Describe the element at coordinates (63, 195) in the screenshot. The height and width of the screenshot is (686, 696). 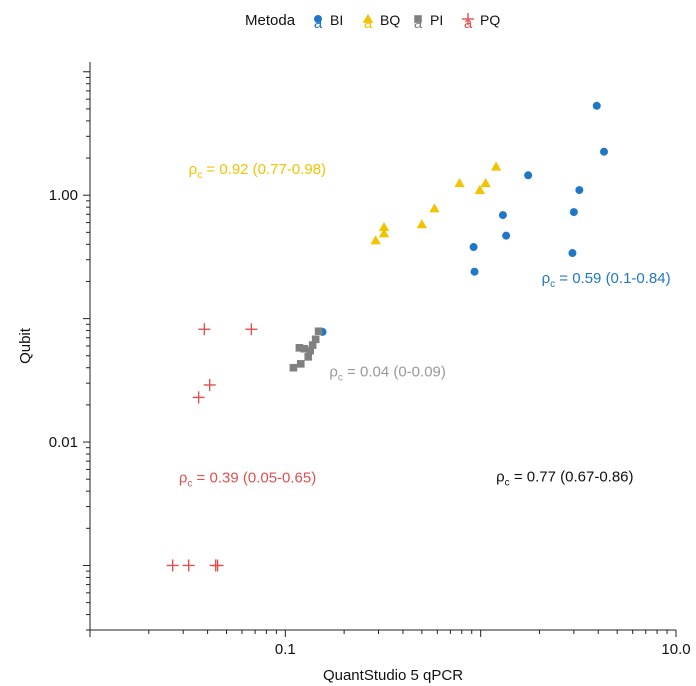
I see `y-tick-label: 1.00` at that location.